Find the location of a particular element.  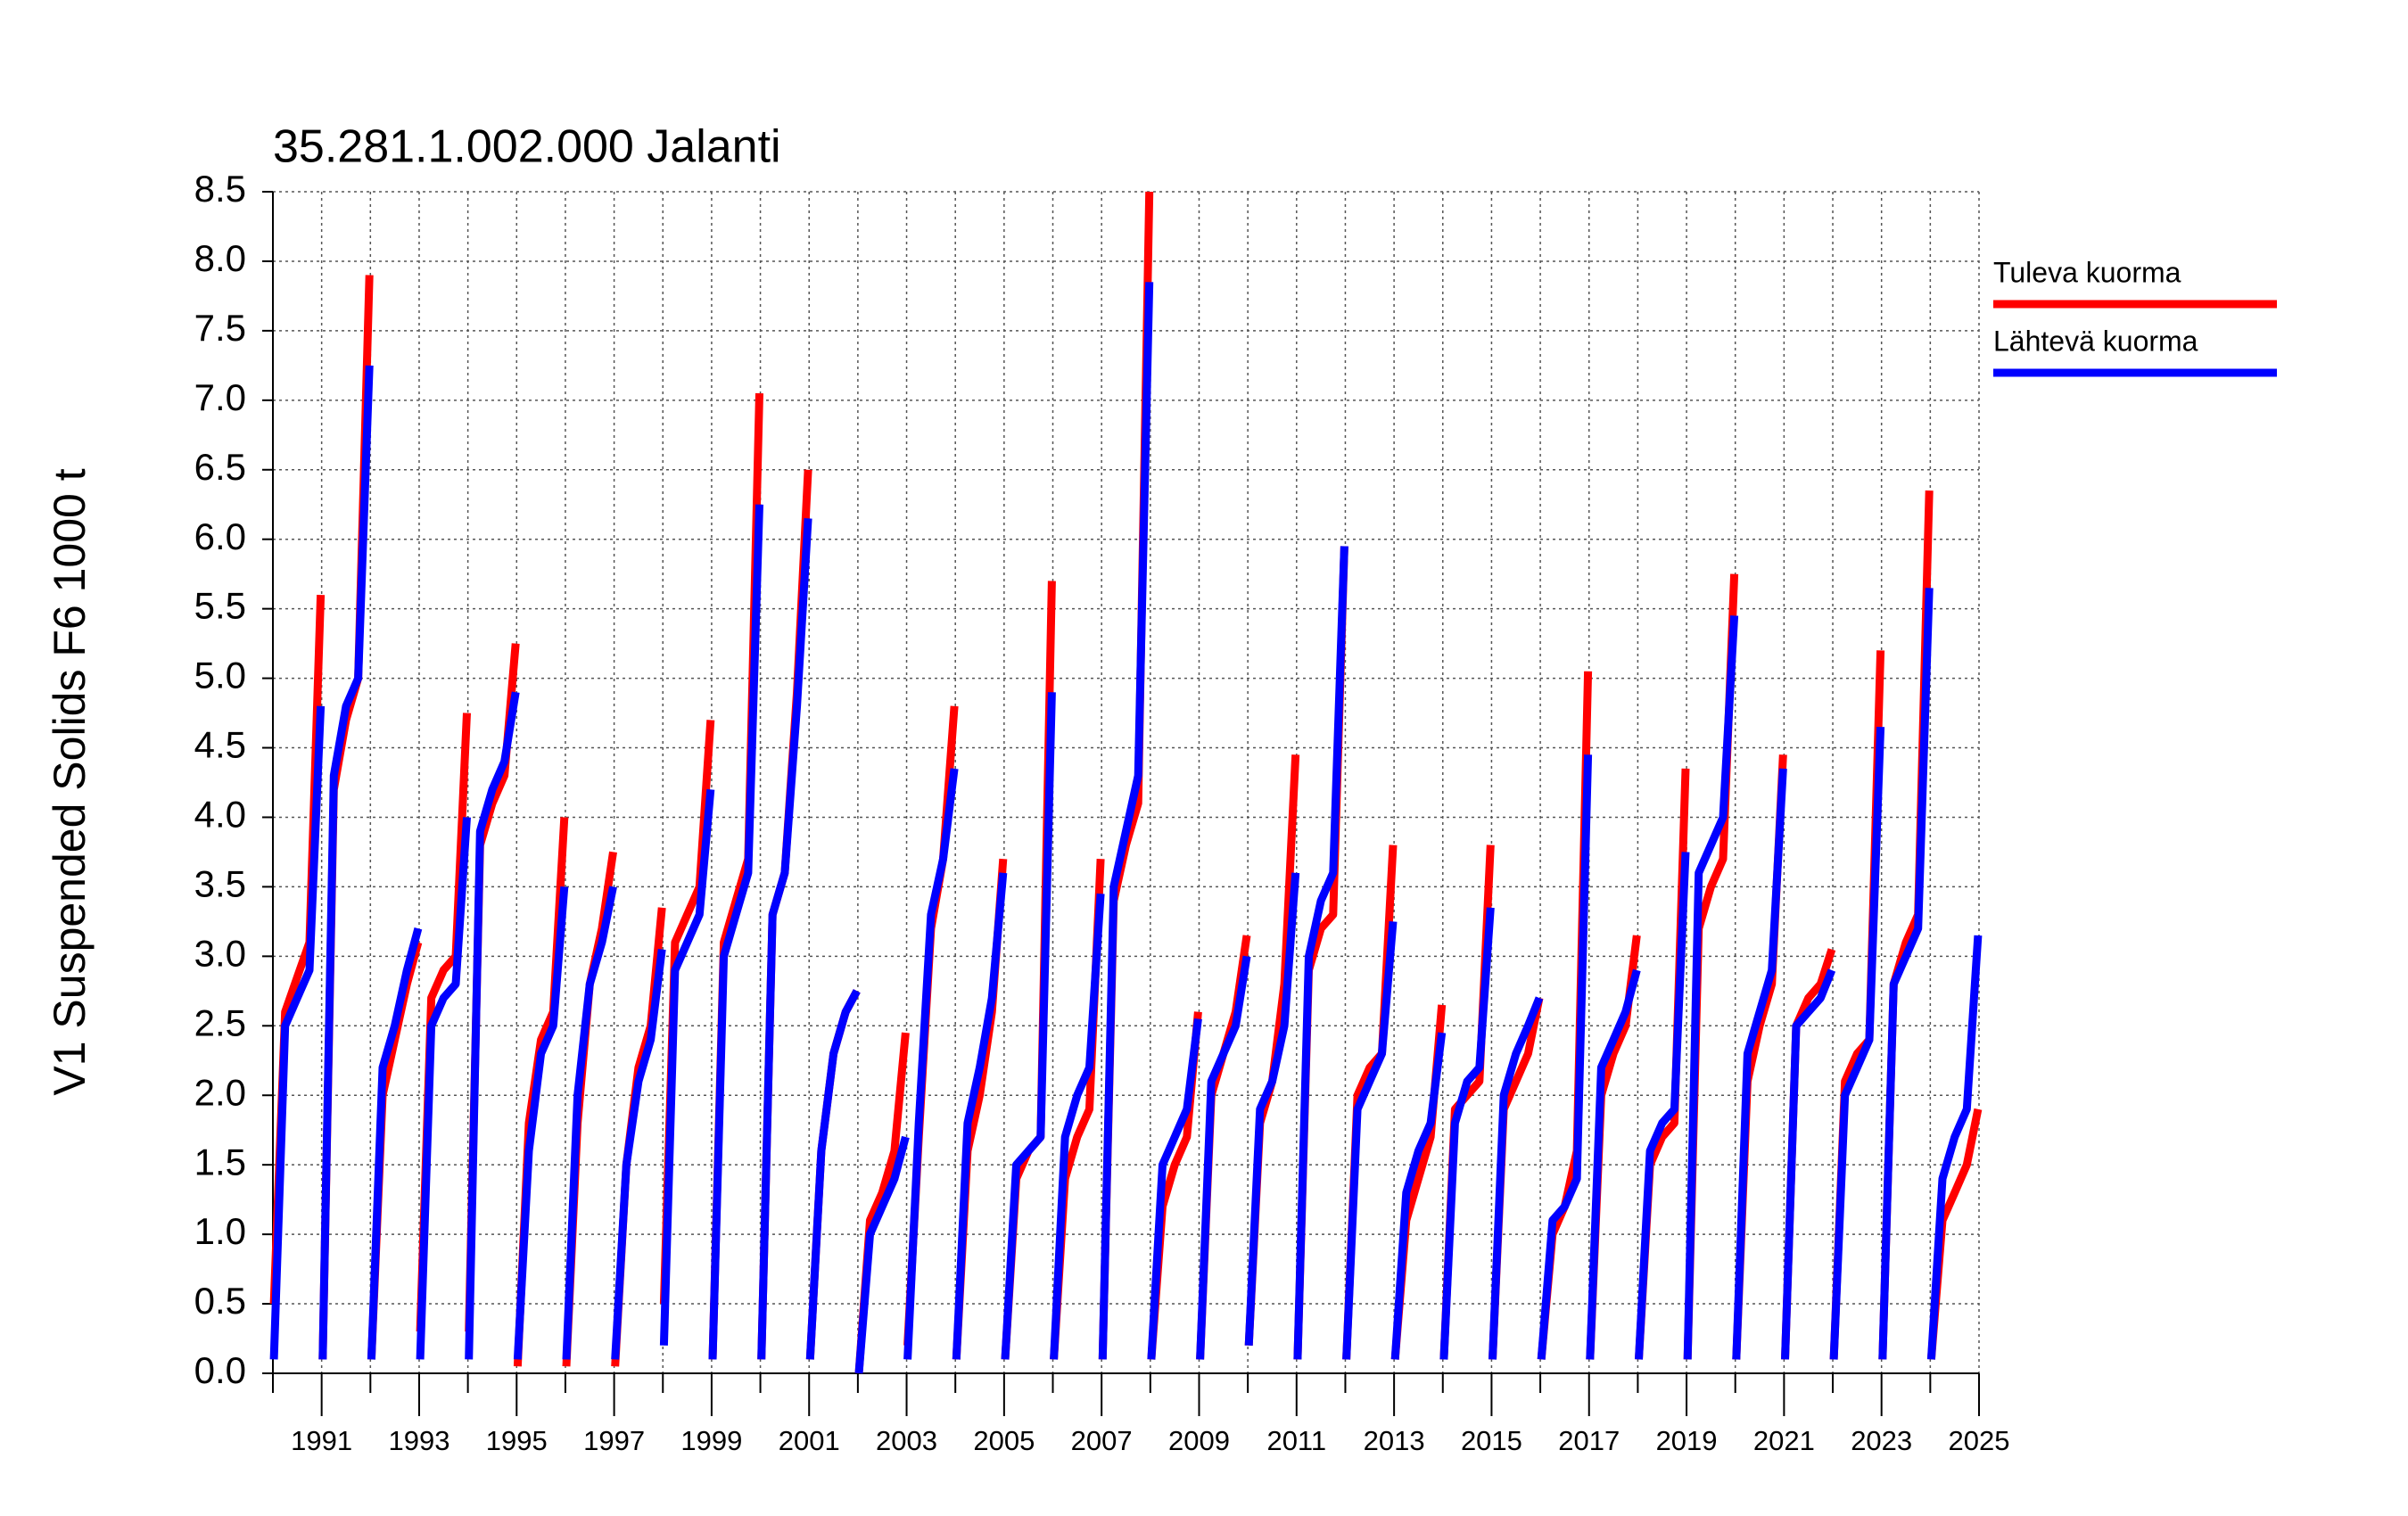

x-tick-label: 2005 is located at coordinates (1004, 1440).